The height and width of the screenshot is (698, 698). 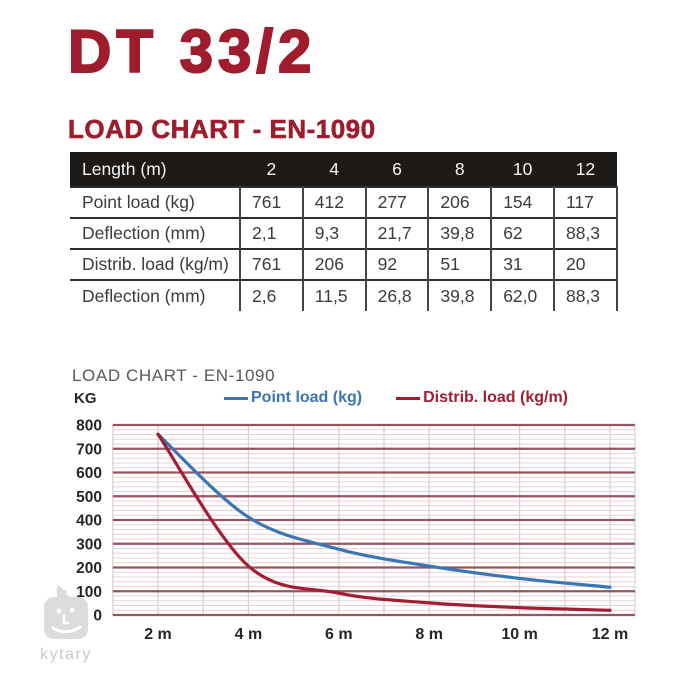 I want to click on table-cell: 11,5, so click(x=333, y=295).